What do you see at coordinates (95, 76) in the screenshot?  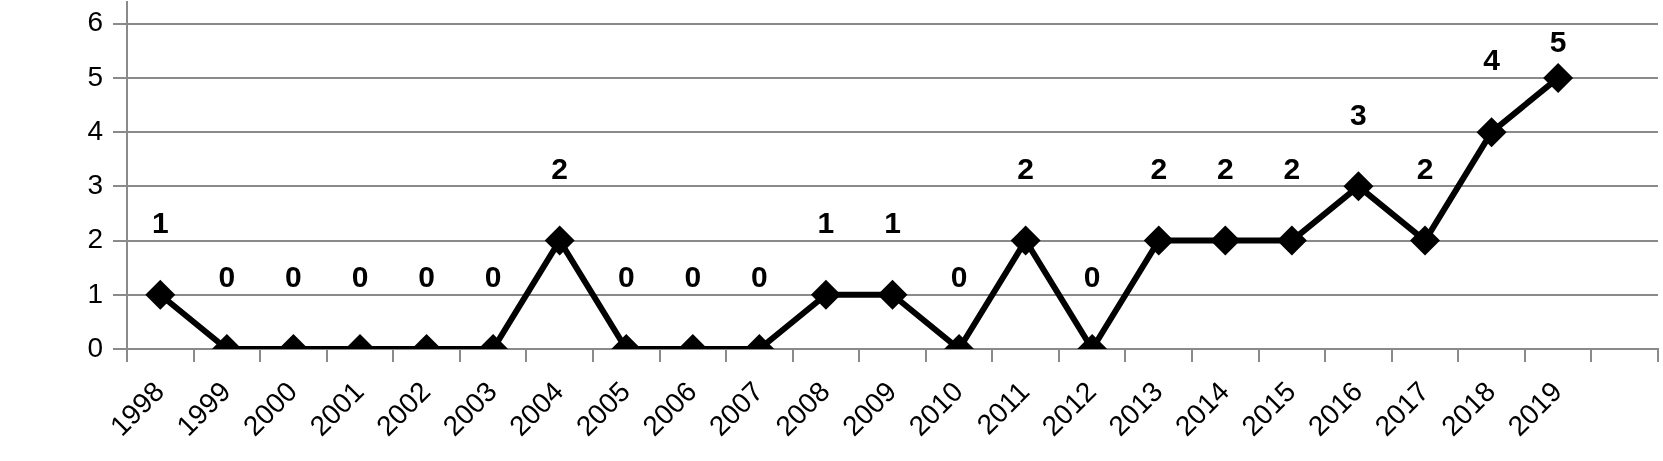 I see `y-tick-label: 5` at bounding box center [95, 76].